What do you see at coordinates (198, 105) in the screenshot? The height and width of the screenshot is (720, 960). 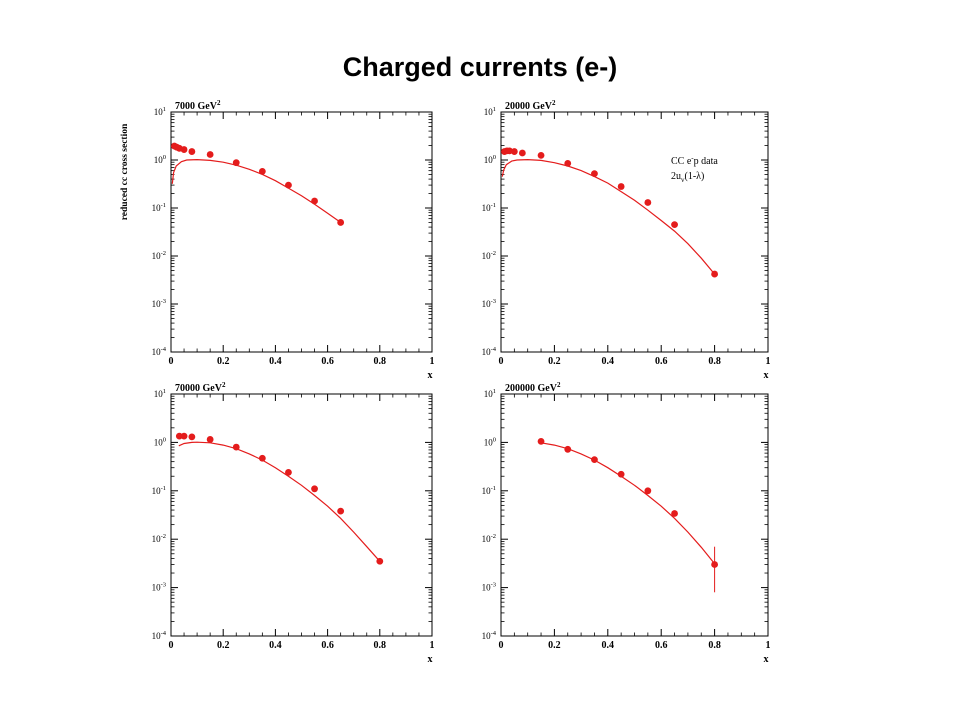 I see `panel-title: 7000 GeV2` at bounding box center [198, 105].